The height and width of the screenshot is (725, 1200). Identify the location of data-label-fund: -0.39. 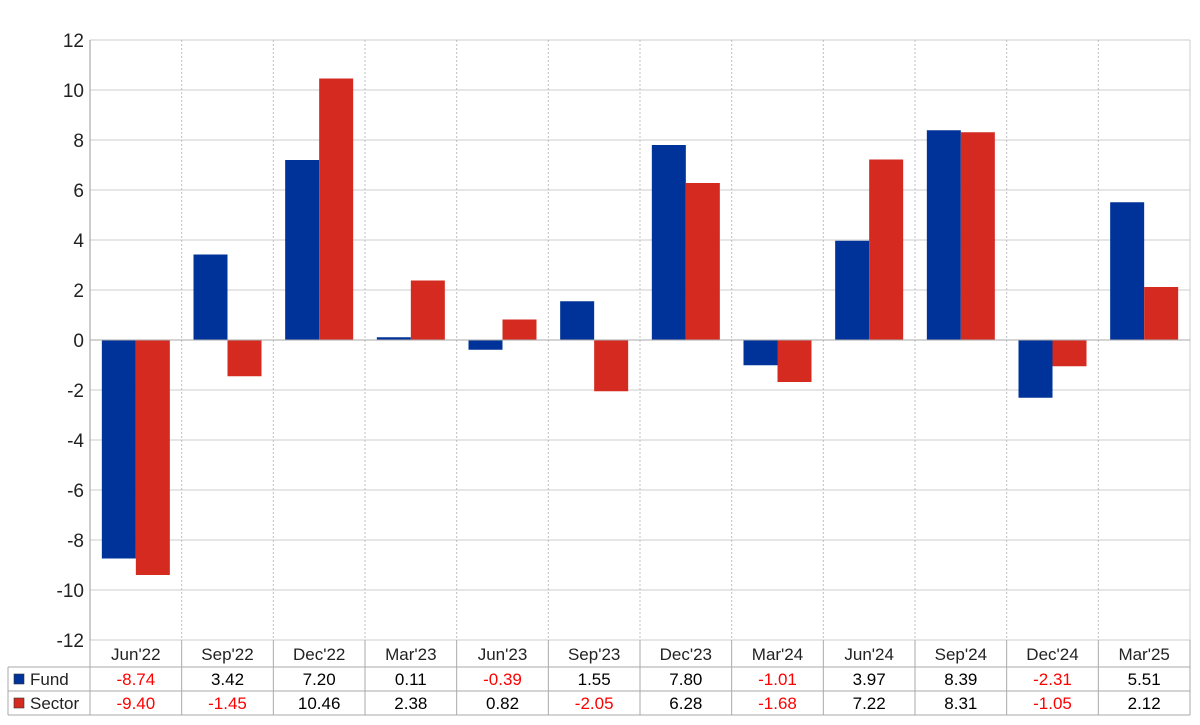
(502, 679).